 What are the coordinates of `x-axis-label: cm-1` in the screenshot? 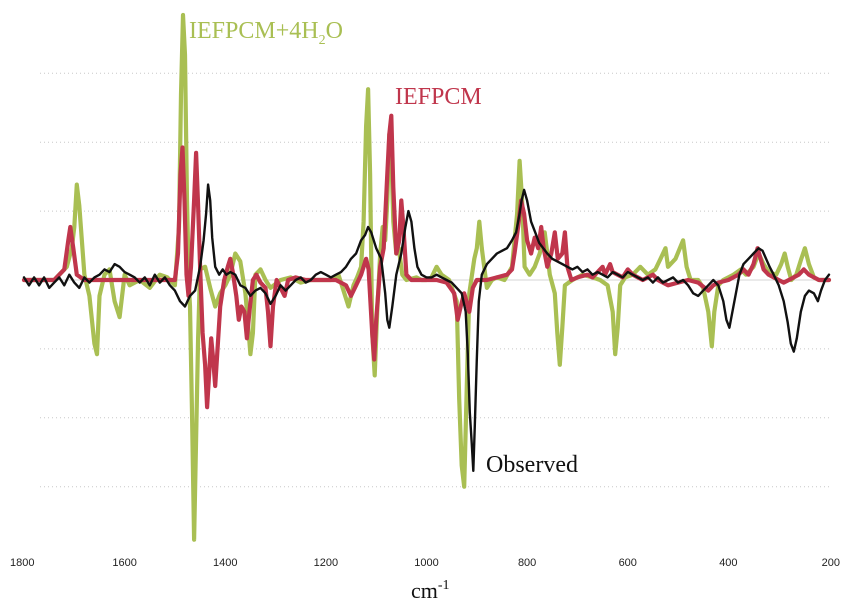 It's located at (430, 590).